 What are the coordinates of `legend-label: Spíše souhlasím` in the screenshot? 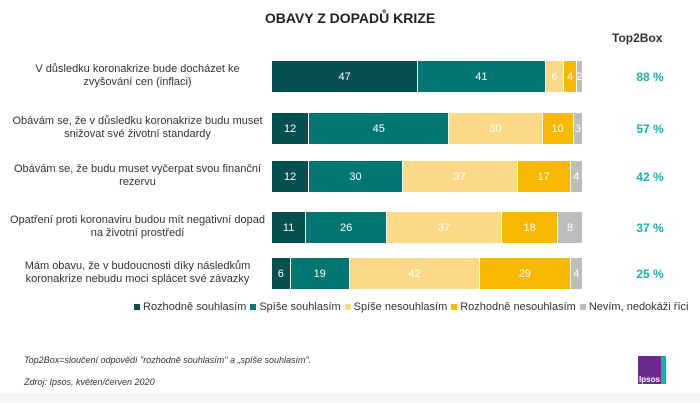 It's located at (300, 307).